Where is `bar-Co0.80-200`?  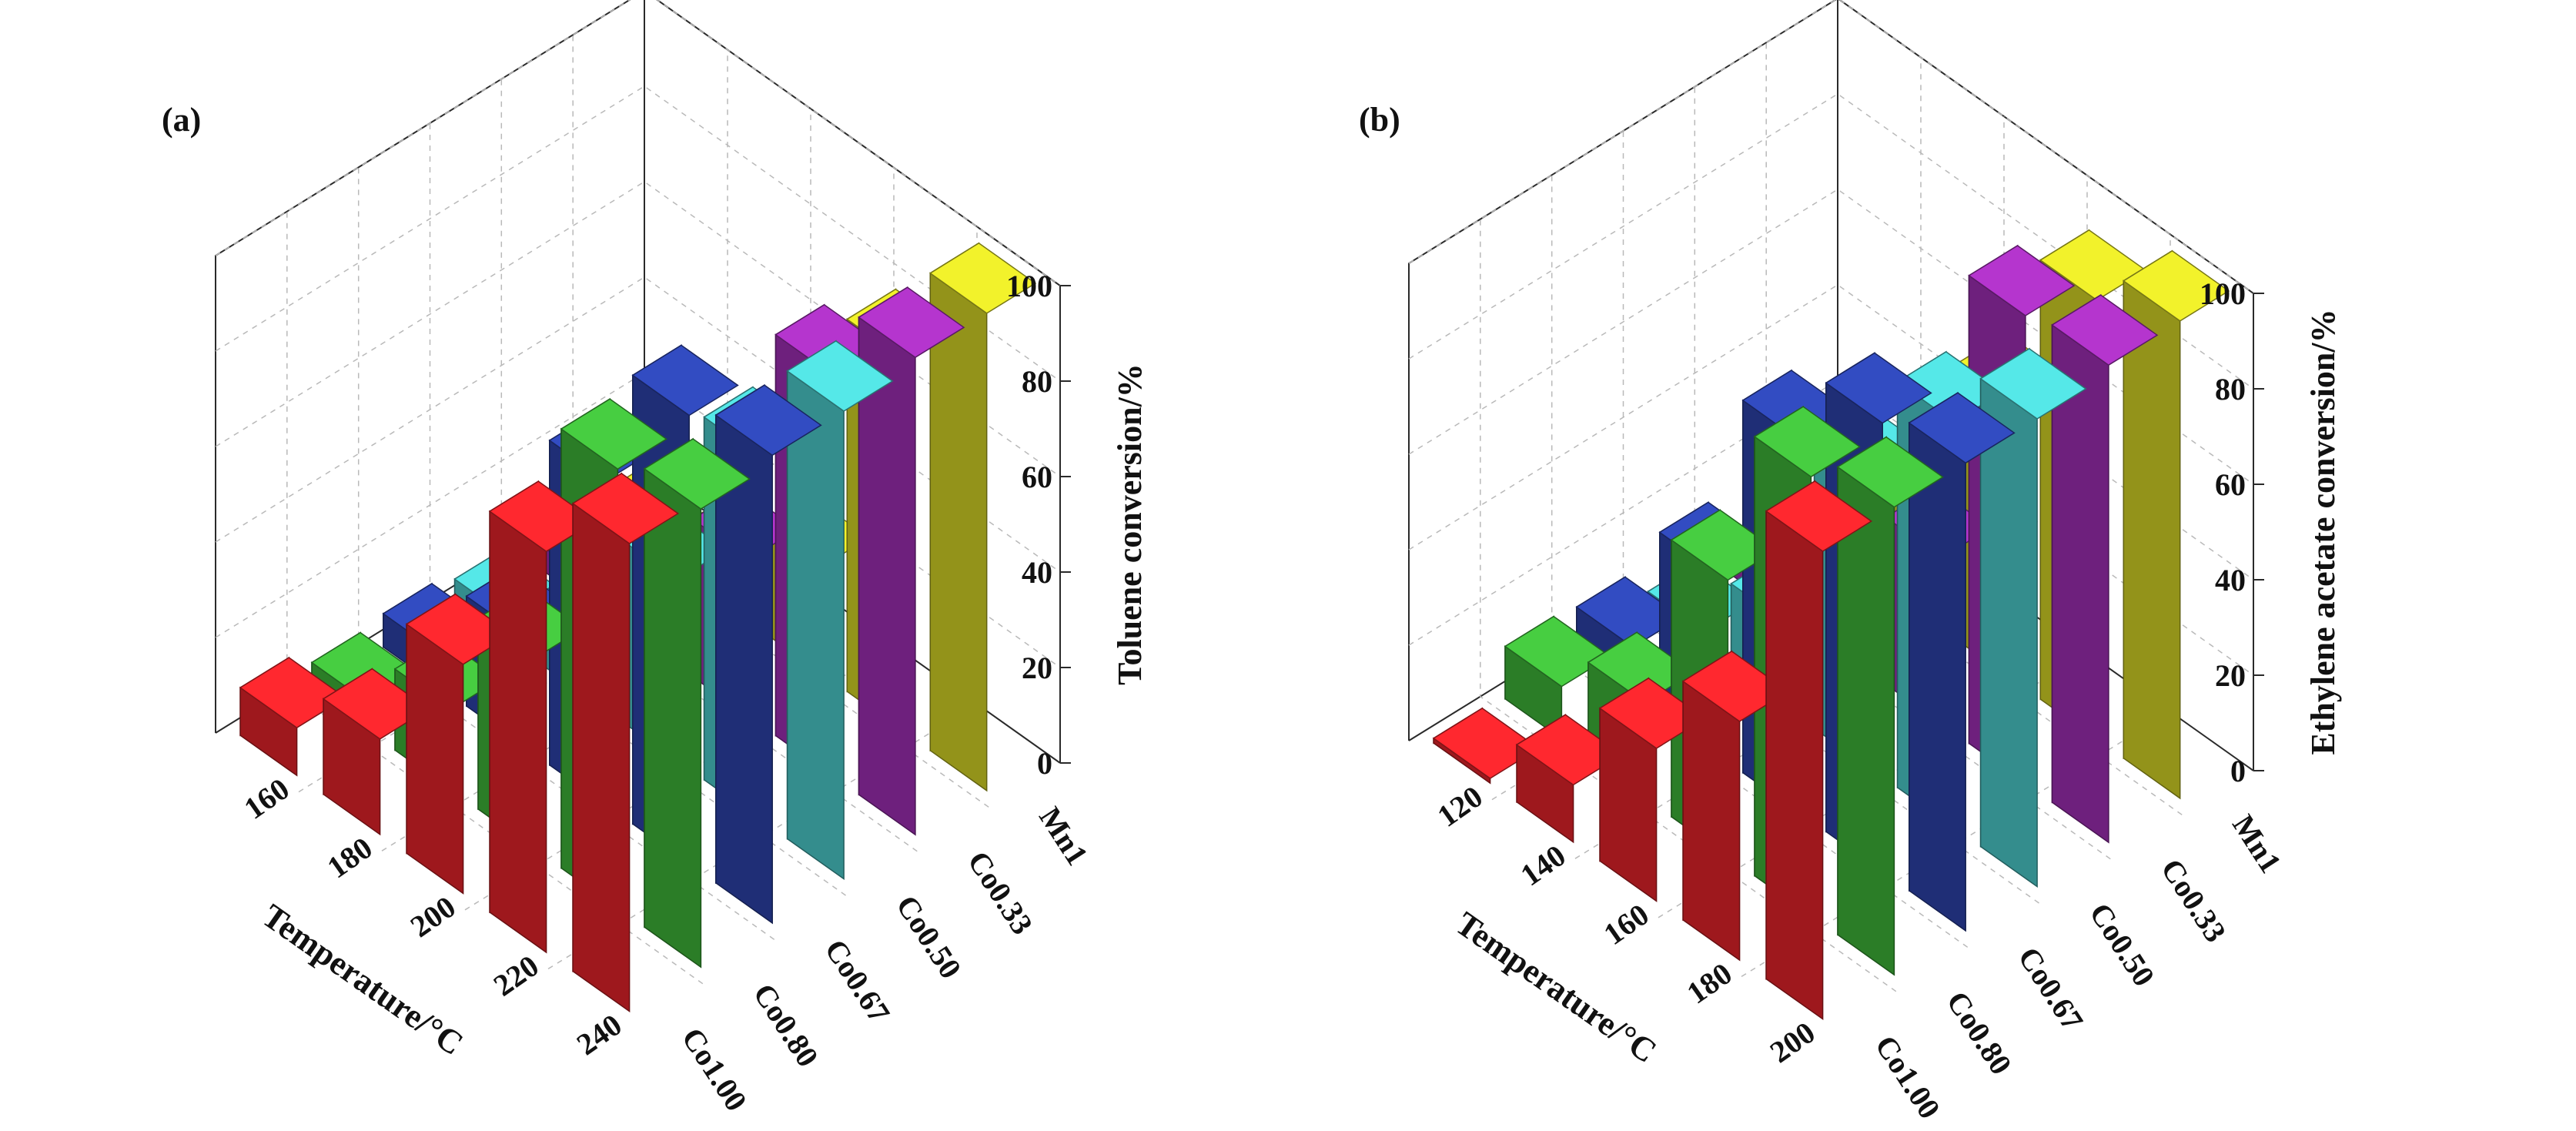 bar-Co0.80-200 is located at coordinates (1890, 706).